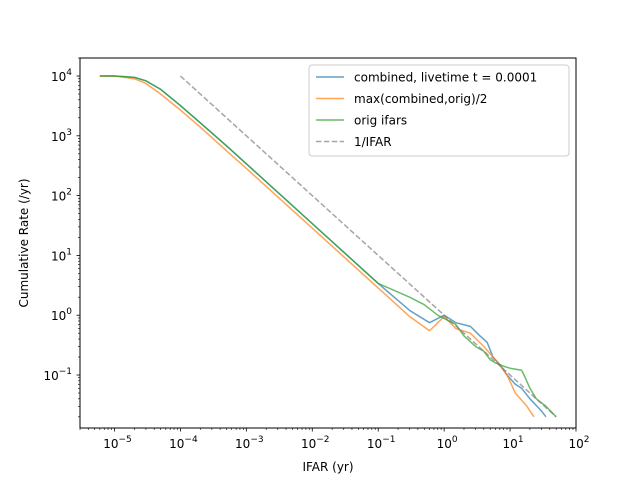  What do you see at coordinates (420, 99) in the screenshot?
I see `legend-label-1: max(combined,orig)/2` at bounding box center [420, 99].